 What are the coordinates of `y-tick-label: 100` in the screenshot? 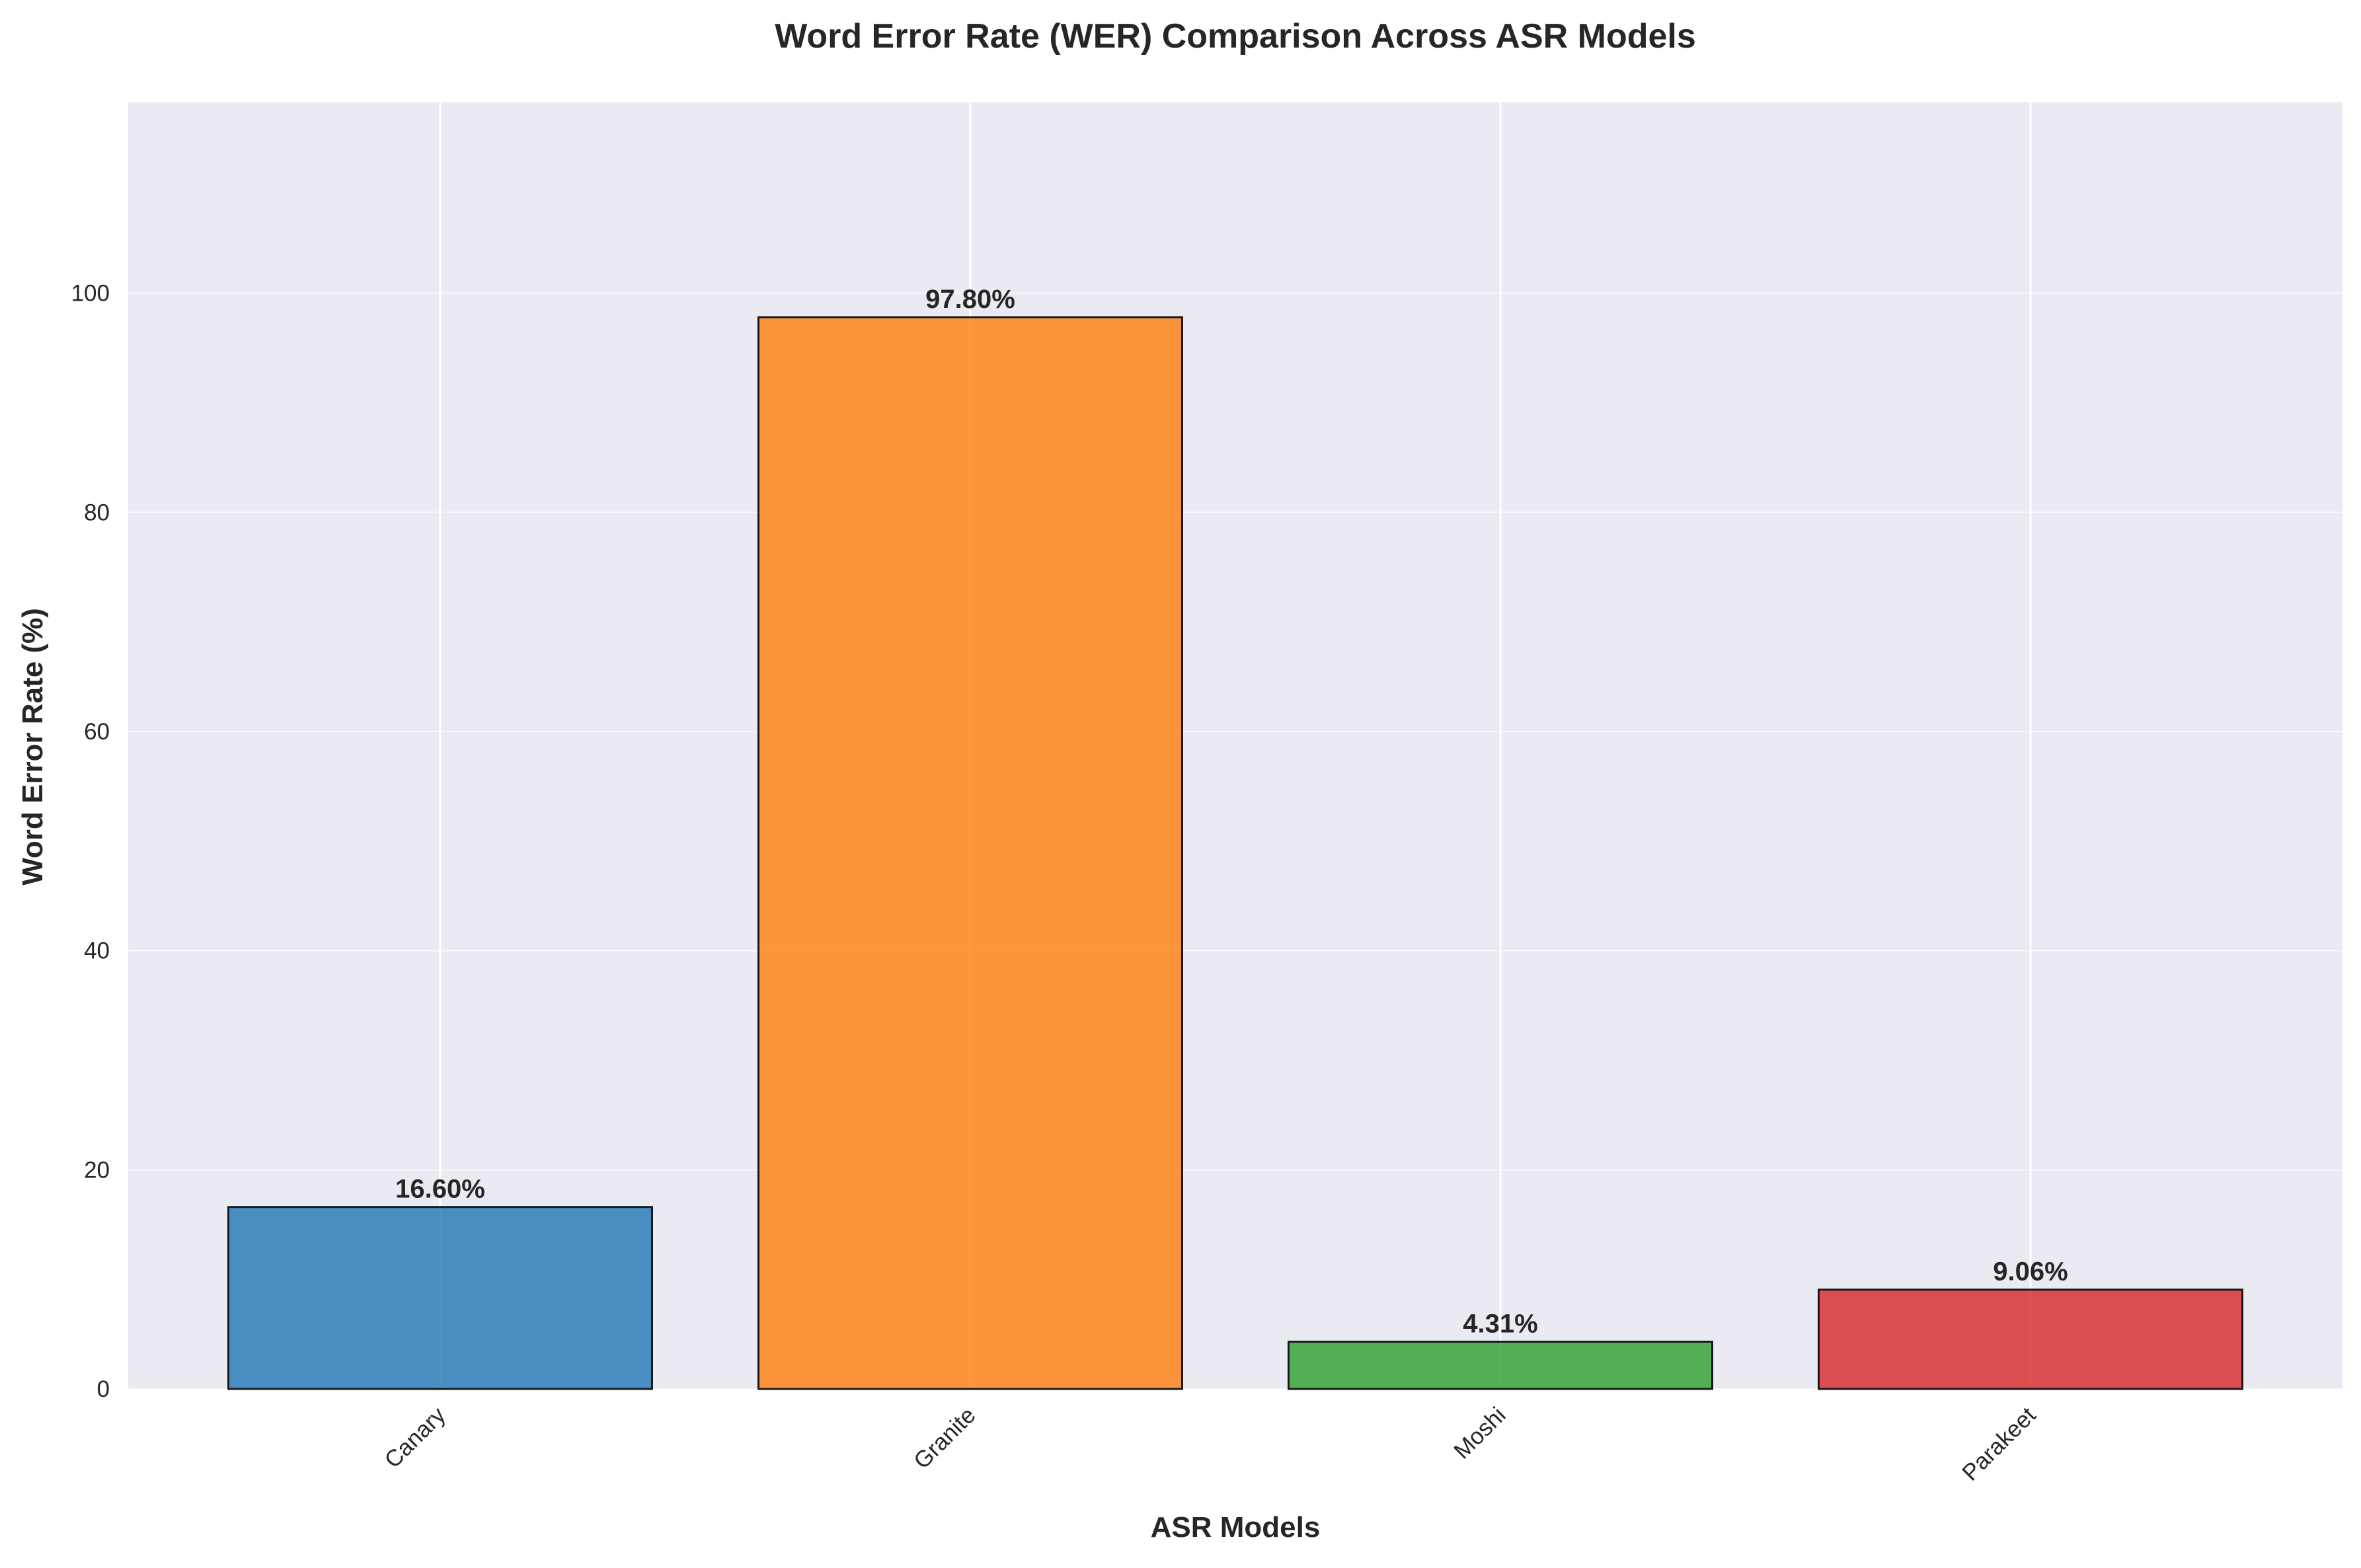 It's located at (90, 294).